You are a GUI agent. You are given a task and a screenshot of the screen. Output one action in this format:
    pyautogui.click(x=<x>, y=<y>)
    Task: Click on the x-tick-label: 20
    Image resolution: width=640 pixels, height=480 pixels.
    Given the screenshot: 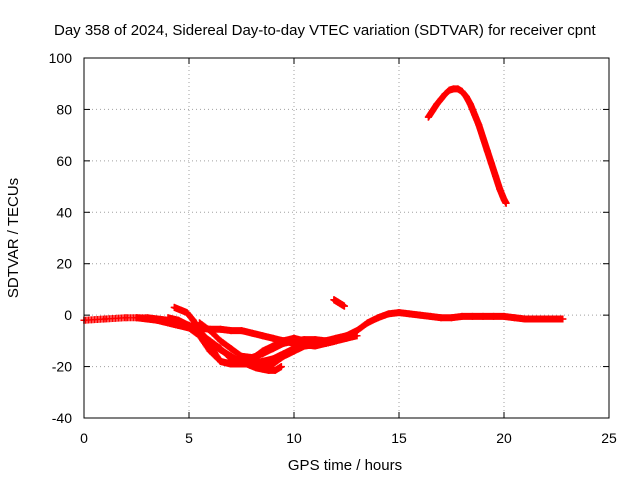 What is the action you would take?
    pyautogui.click(x=504, y=438)
    